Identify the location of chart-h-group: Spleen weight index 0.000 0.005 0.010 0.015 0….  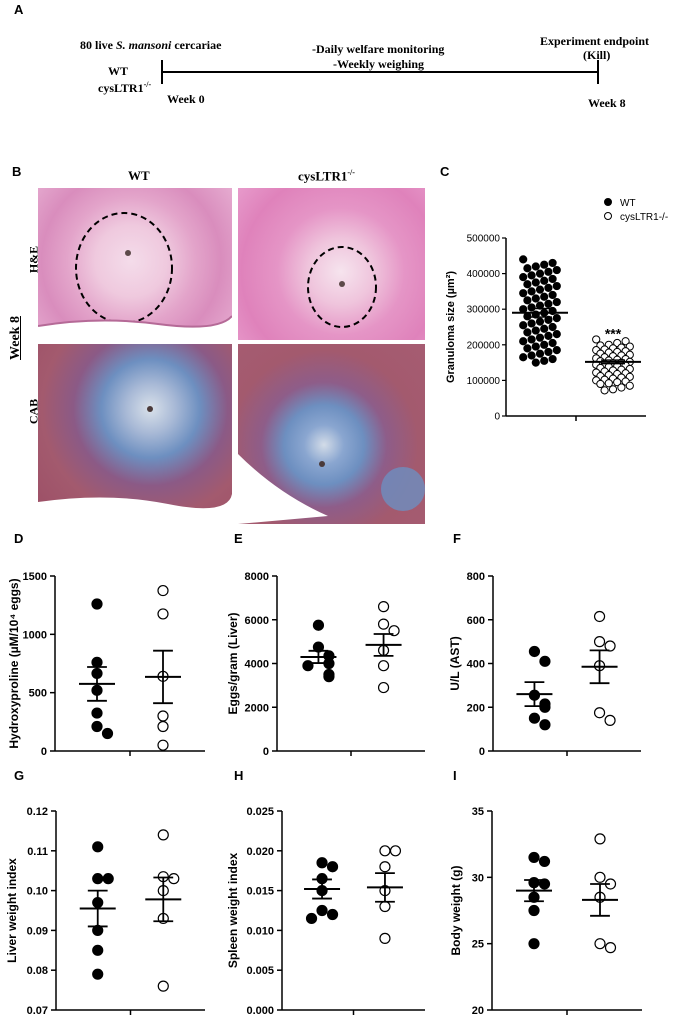
(325, 911).